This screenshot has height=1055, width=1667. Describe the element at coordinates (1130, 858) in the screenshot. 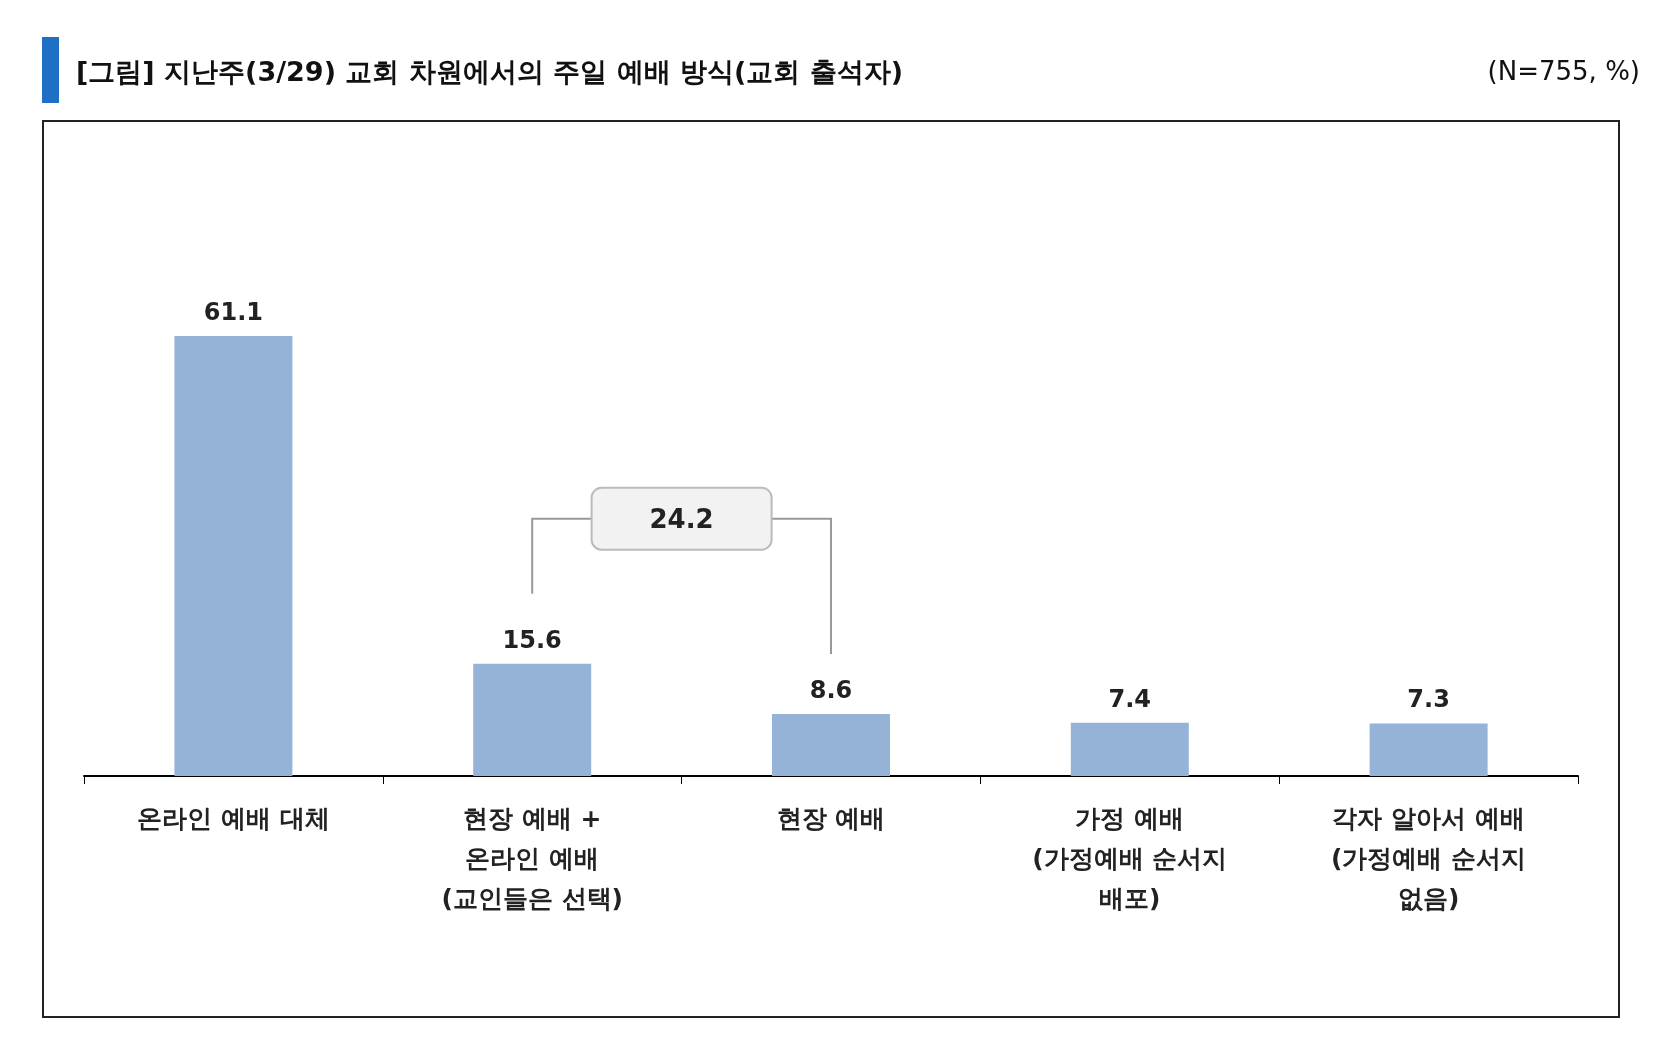

I see `x-tick-label: 가정 예배 (가정예배 순서지 배포)` at that location.